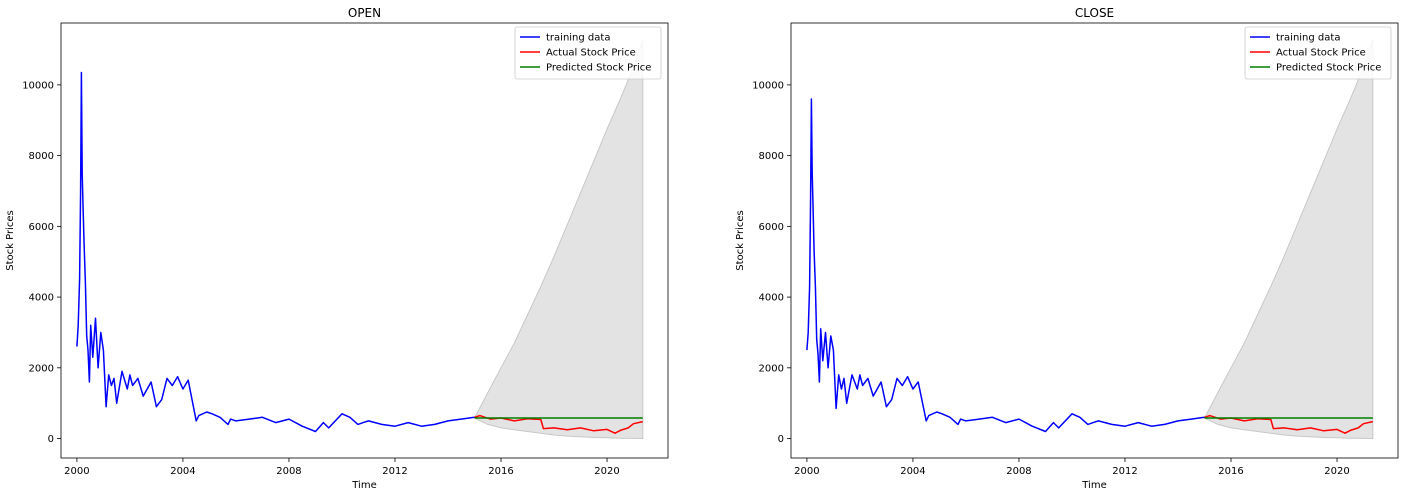 Image resolution: width=1405 pixels, height=496 pixels. What do you see at coordinates (364, 13) in the screenshot?
I see `chart-title: OPEN` at bounding box center [364, 13].